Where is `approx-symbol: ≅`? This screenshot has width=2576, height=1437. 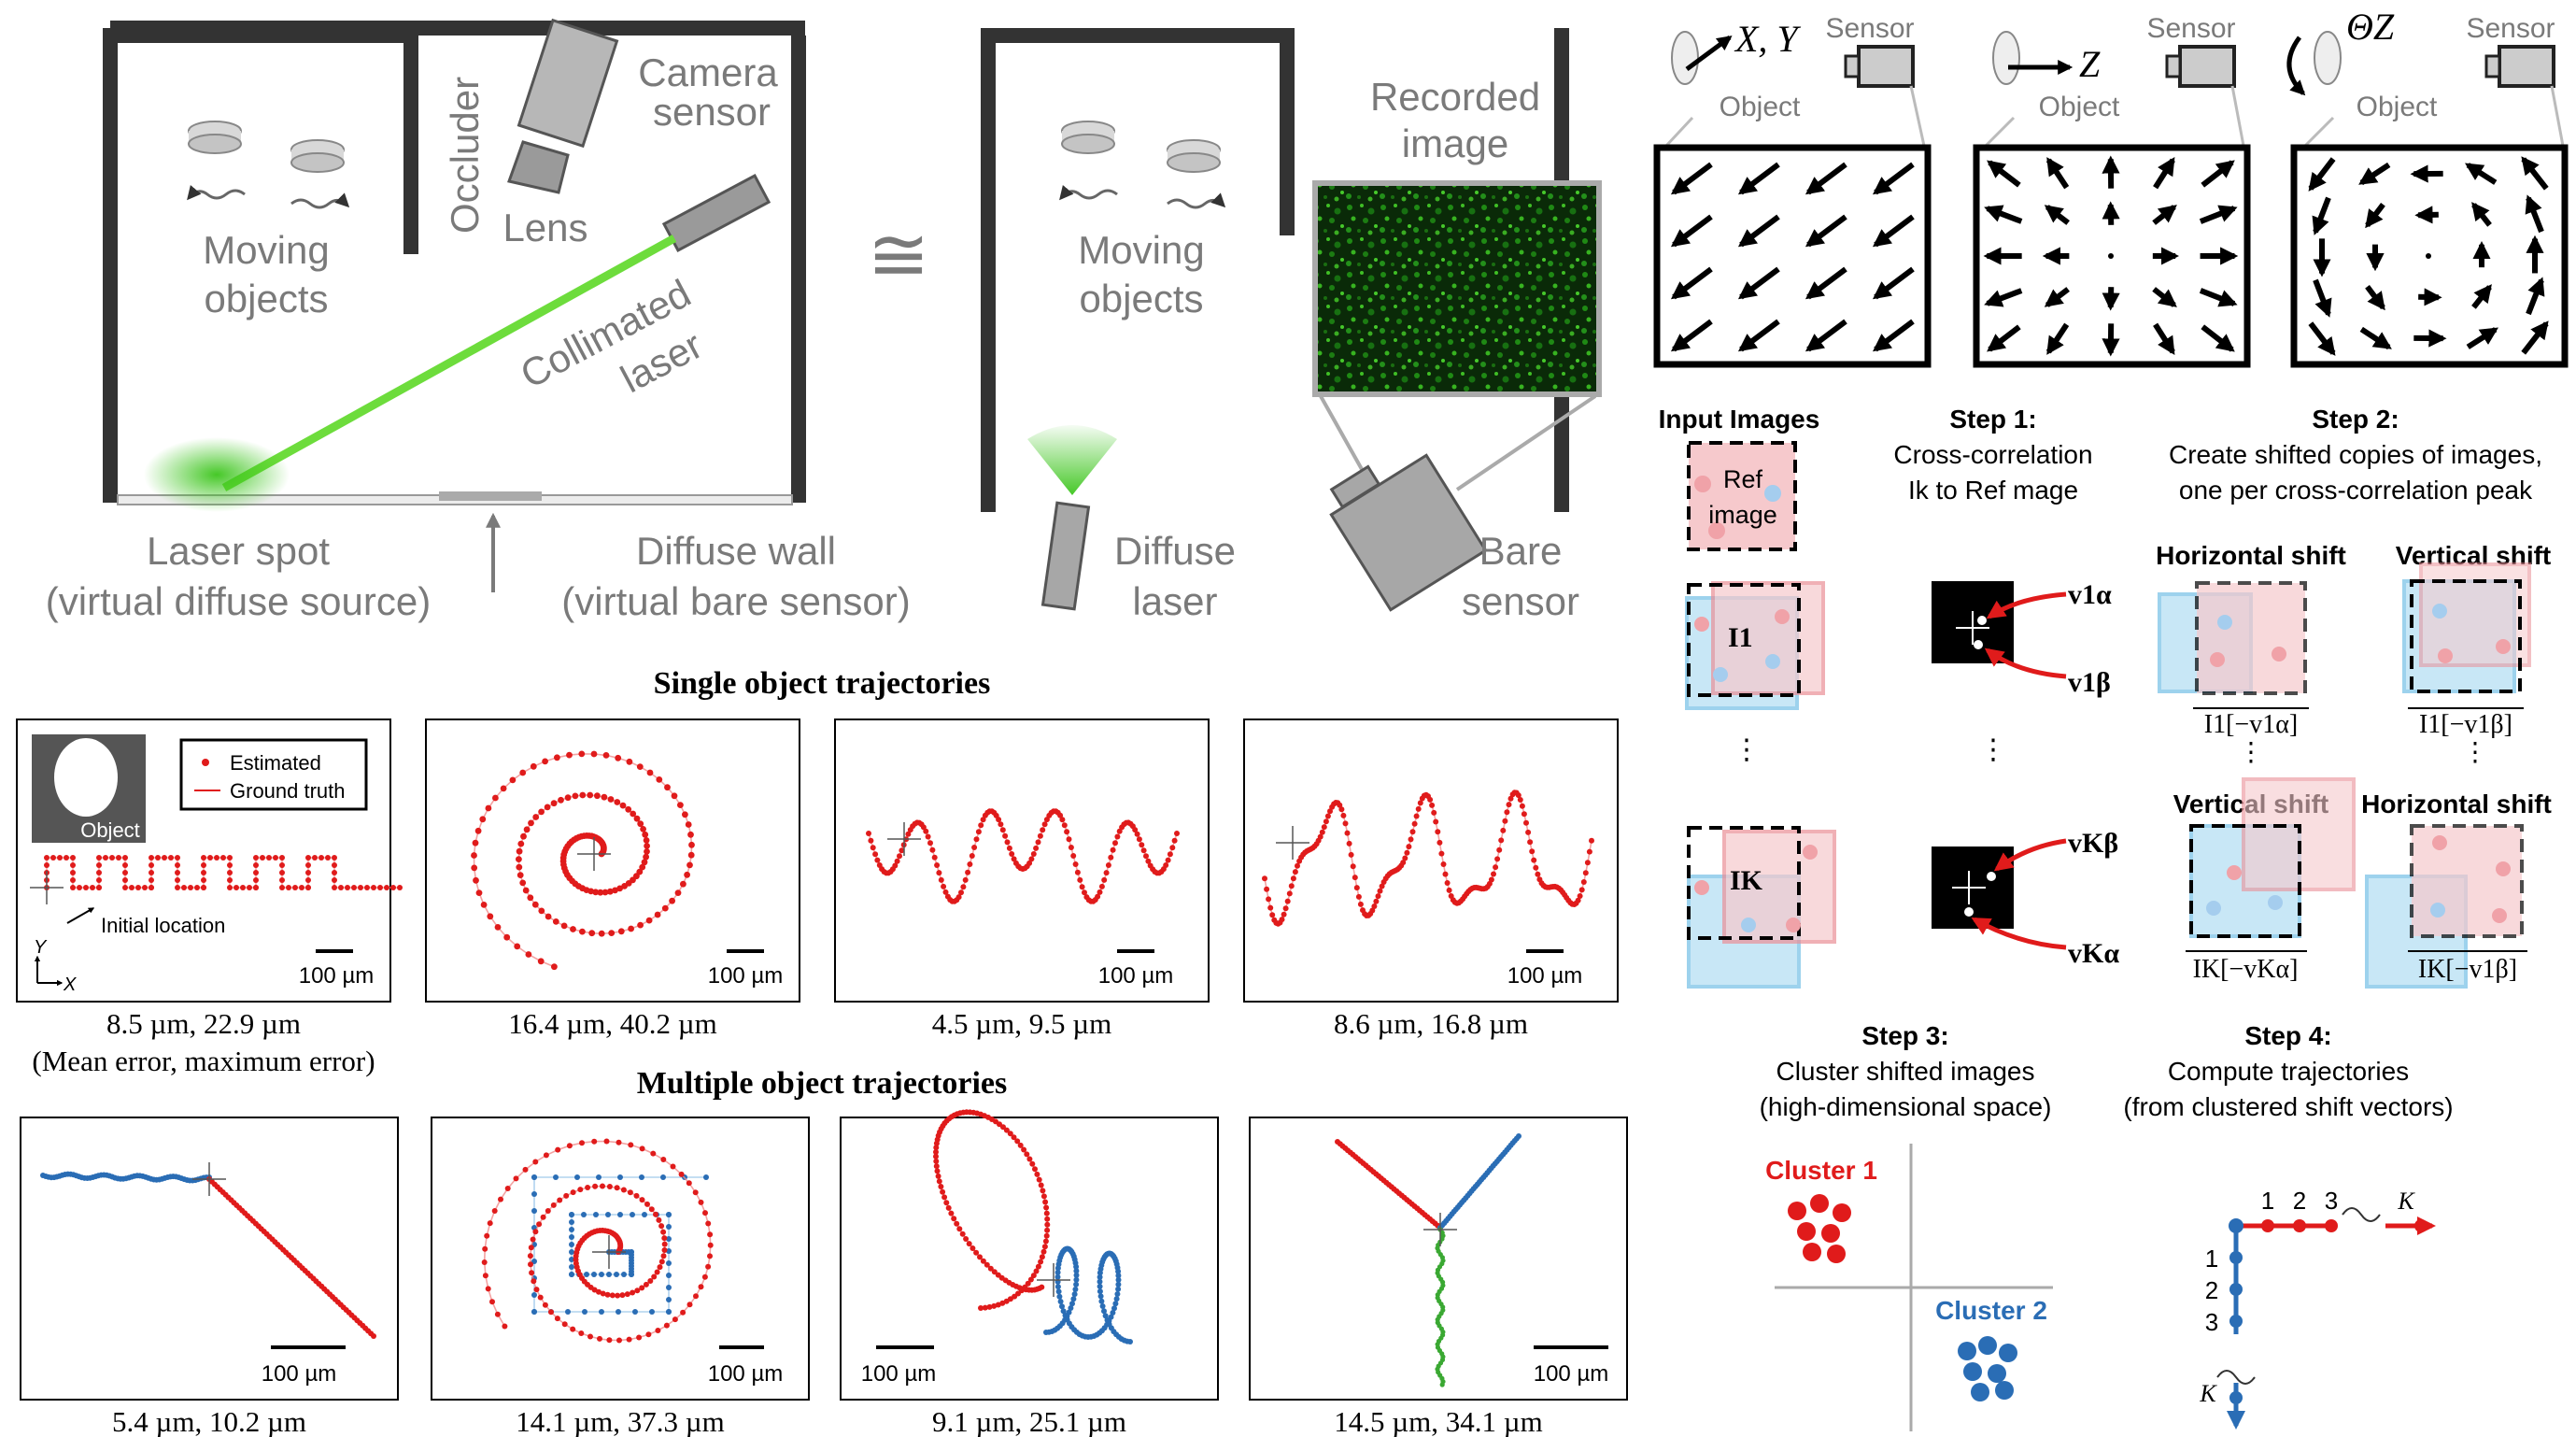
approx-symbol: ≅ is located at coordinates (898, 254).